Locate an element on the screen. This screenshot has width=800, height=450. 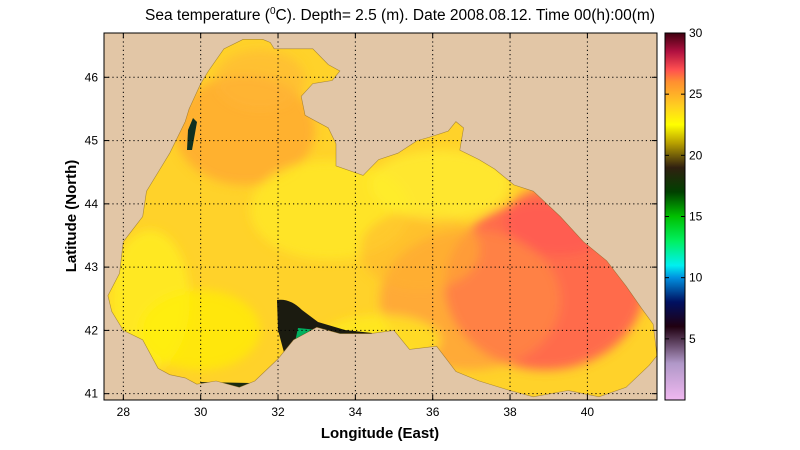
northwest-shelf-patch is located at coordinates (260, 80).